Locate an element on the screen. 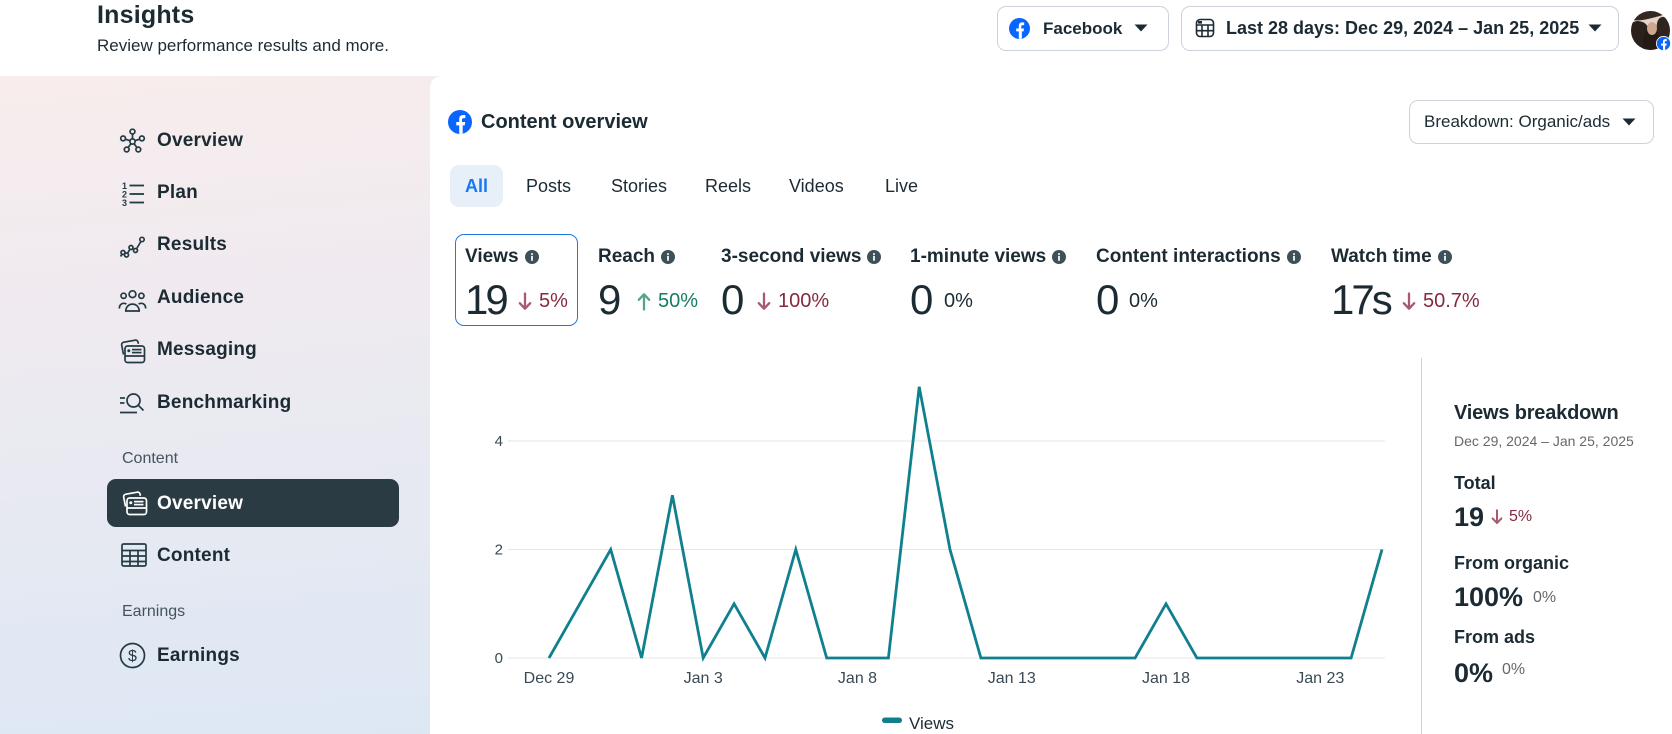 This screenshot has width=1672, height=734. svg-text: Jan 18 is located at coordinates (1166, 678).